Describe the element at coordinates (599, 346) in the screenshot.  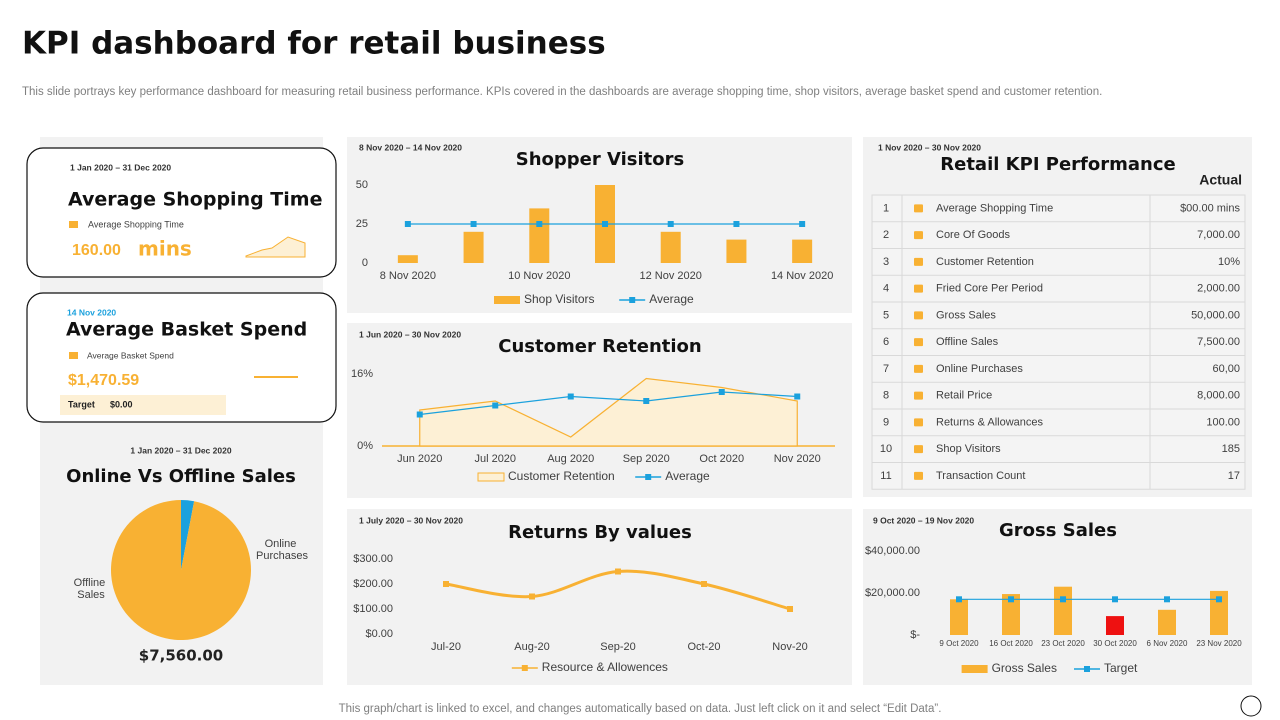
I see `chart-title: Customer Retention` at that location.